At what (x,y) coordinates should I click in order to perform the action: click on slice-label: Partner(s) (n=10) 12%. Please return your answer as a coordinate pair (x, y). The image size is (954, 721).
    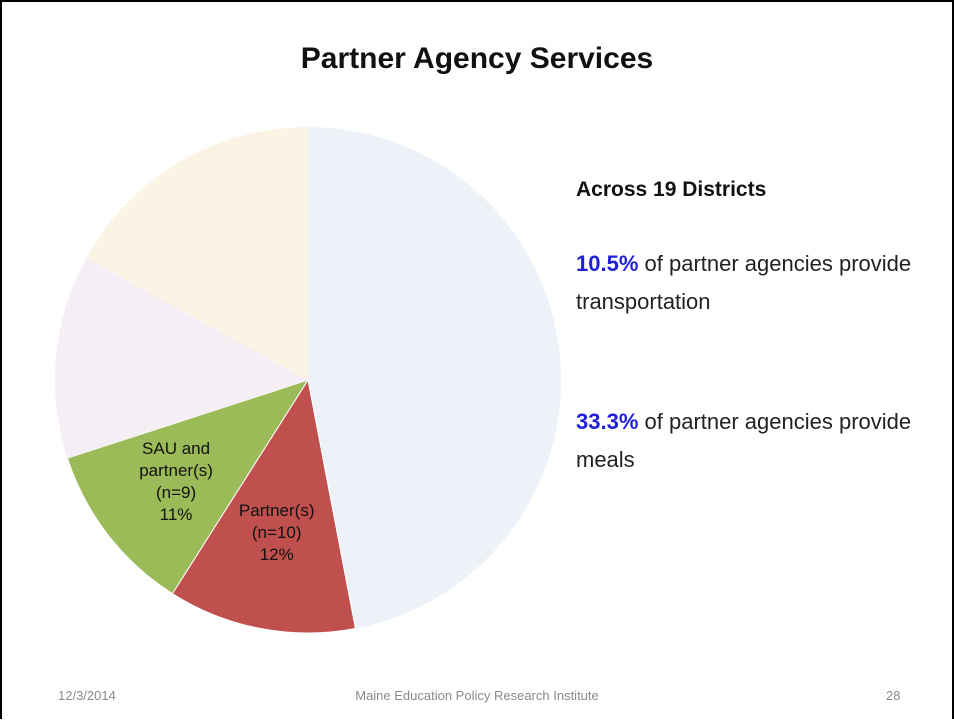
    Looking at the image, I should click on (277, 533).